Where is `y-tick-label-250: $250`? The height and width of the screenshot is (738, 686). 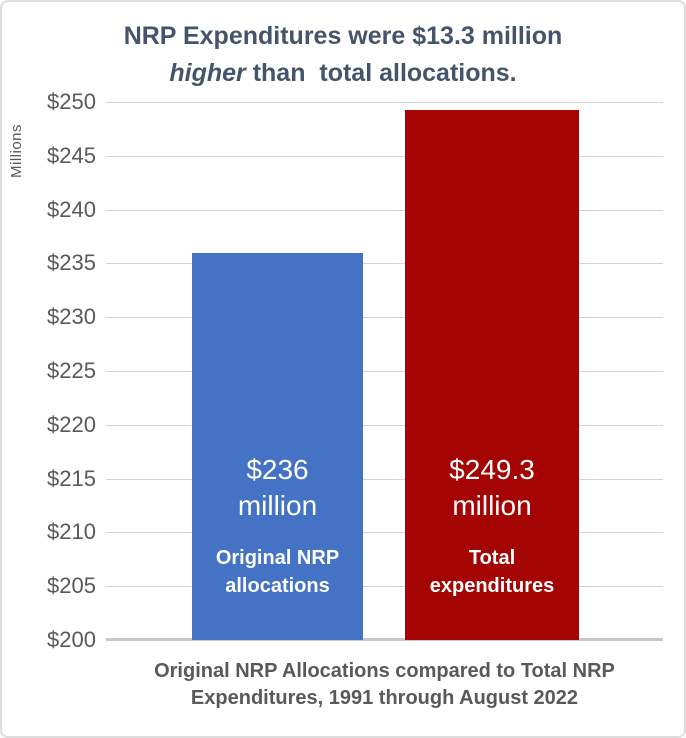 y-tick-label-250: $250 is located at coordinates (71, 101).